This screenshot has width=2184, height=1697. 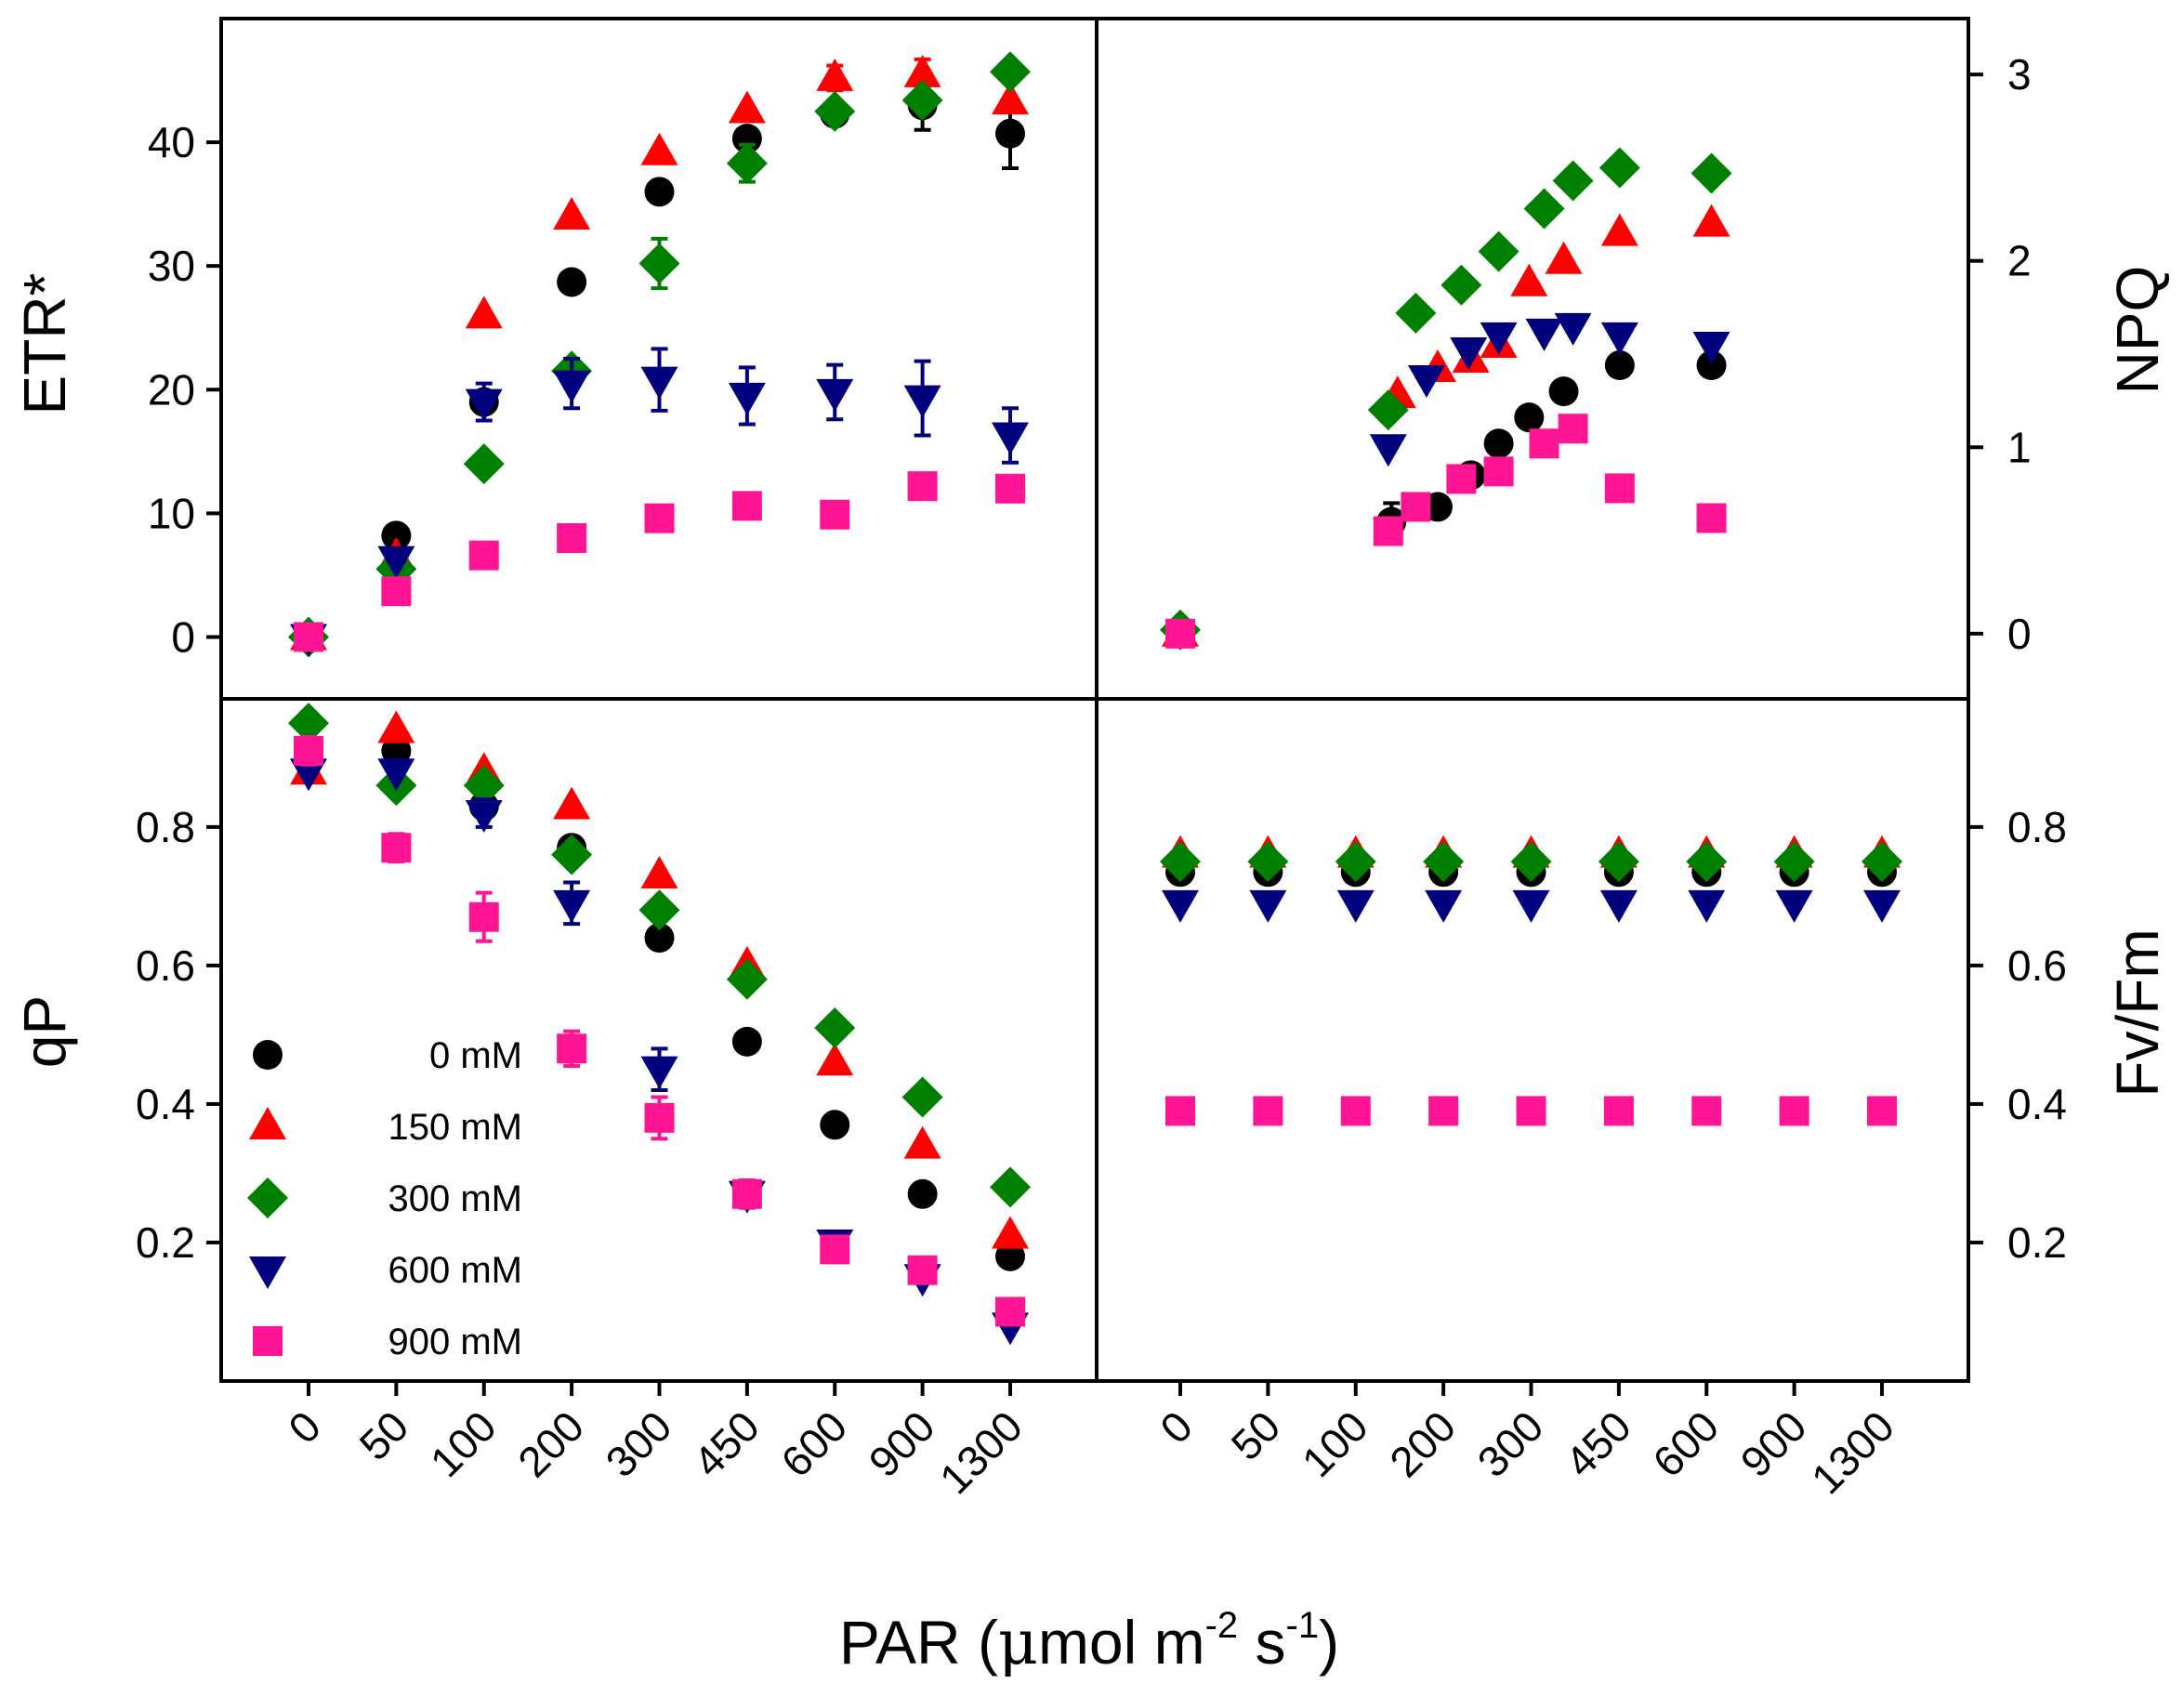 What do you see at coordinates (455, 1128) in the screenshot?
I see `legend-label-150mm: 150 mM` at bounding box center [455, 1128].